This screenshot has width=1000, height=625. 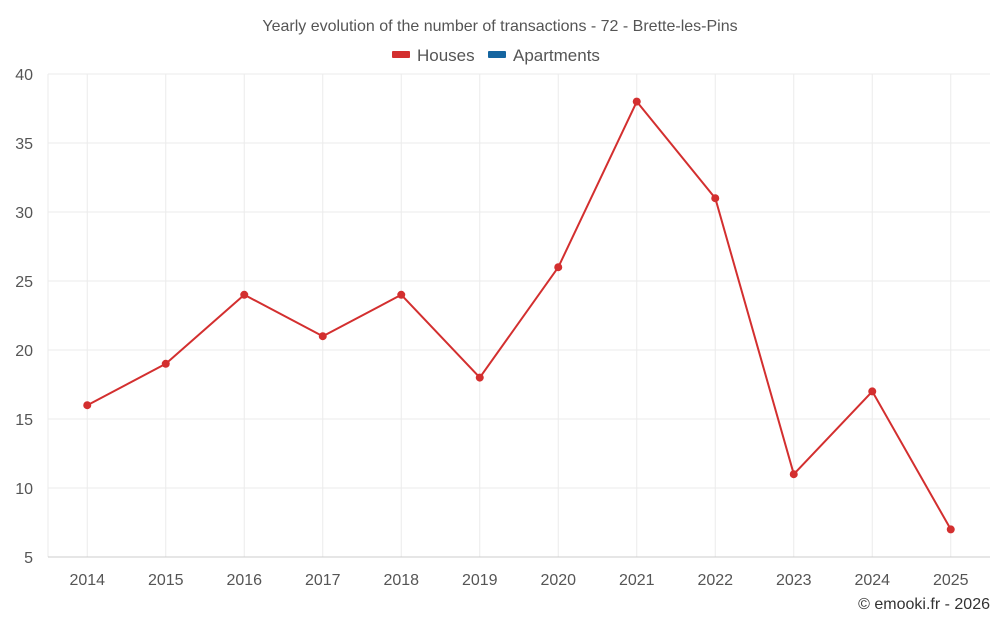 I want to click on y-axis: 5 10 15 20 25 30 35 40, so click(x=24, y=317).